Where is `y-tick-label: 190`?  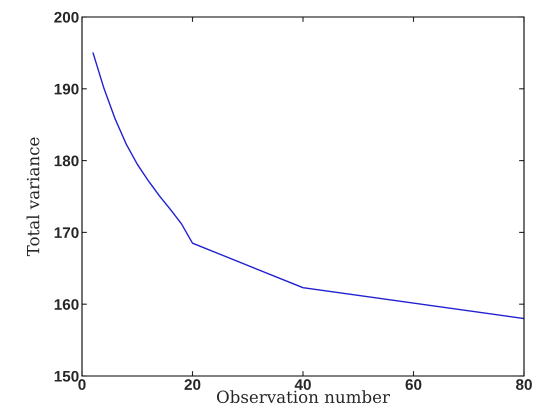 y-tick-label: 190 is located at coordinates (66, 89).